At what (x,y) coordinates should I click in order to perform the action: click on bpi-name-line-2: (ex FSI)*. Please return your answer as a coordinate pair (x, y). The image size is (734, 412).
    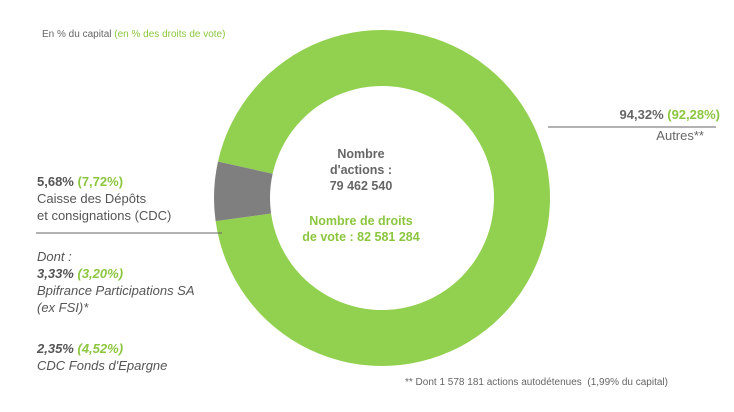
    Looking at the image, I should click on (63, 307).